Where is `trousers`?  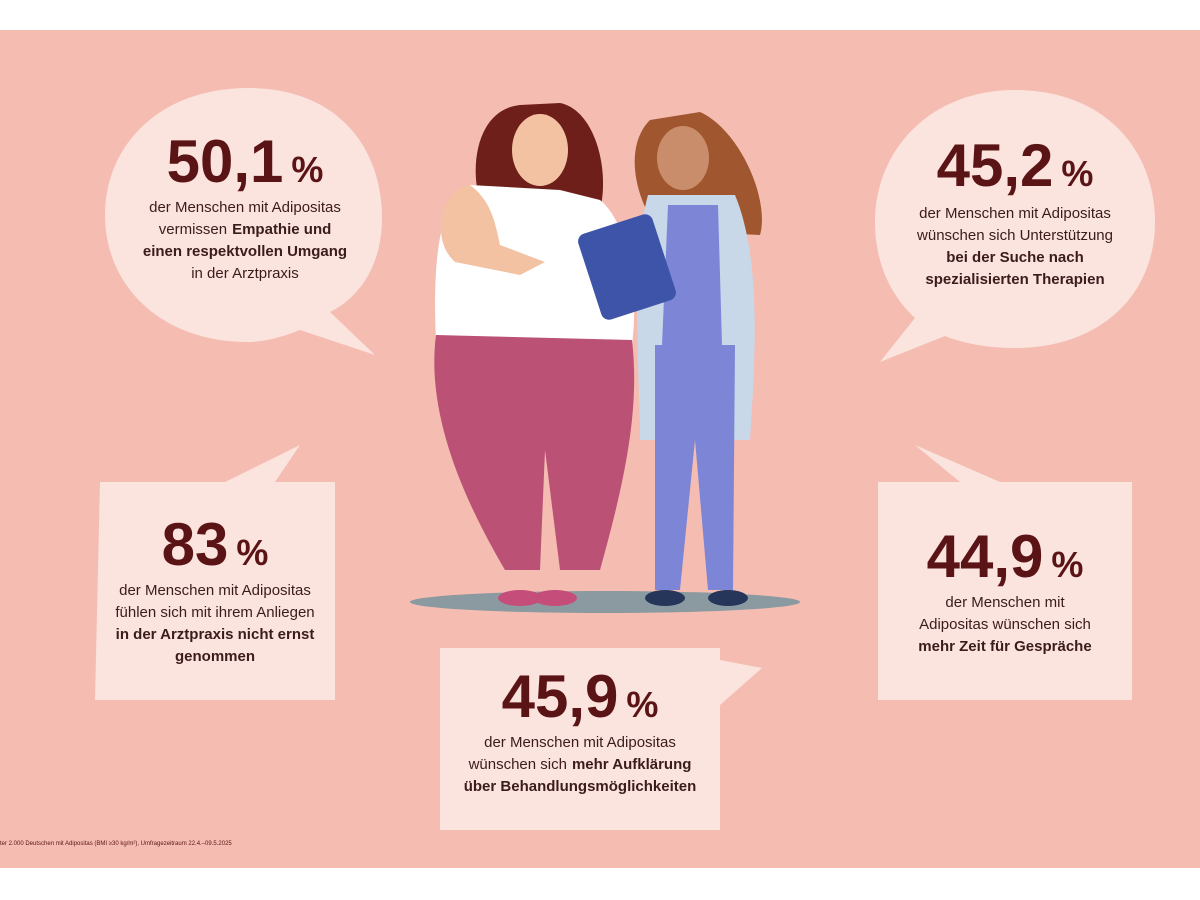
trousers is located at coordinates (534, 452).